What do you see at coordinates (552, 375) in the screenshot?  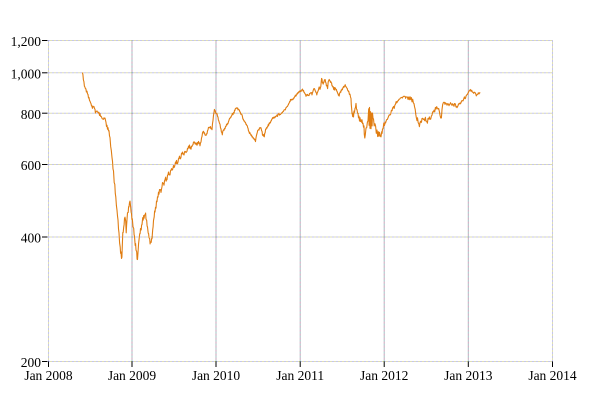 I see `svg-text: Jan 2014` at bounding box center [552, 375].